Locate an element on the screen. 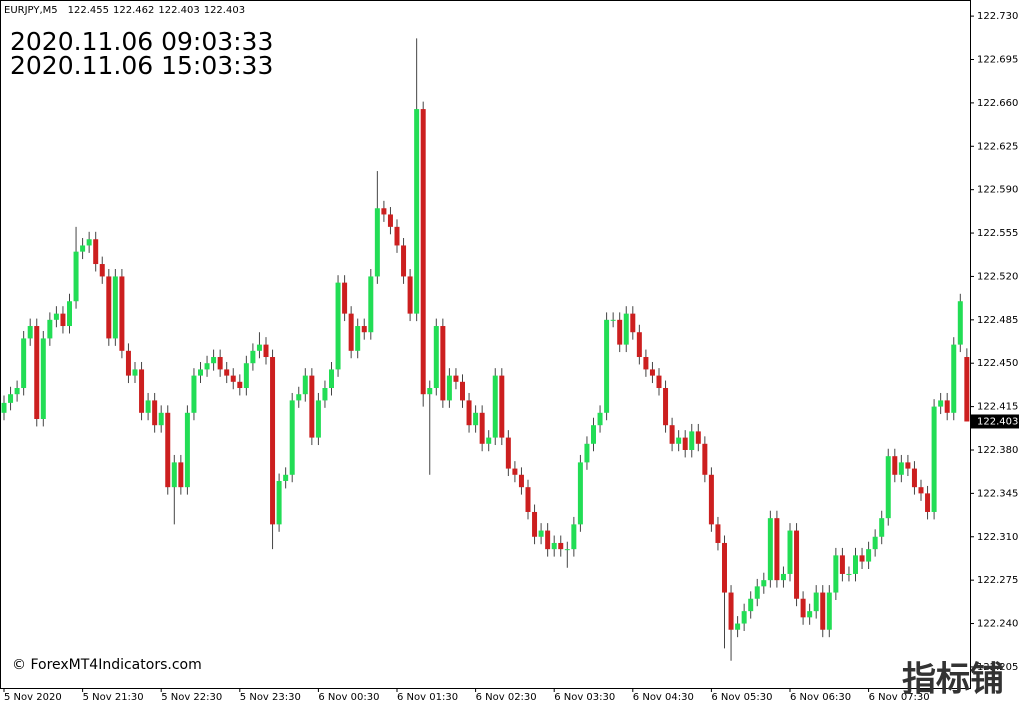 The height and width of the screenshot is (705, 1024). x-tick-label: 6 Nov 07:30 is located at coordinates (899, 697).